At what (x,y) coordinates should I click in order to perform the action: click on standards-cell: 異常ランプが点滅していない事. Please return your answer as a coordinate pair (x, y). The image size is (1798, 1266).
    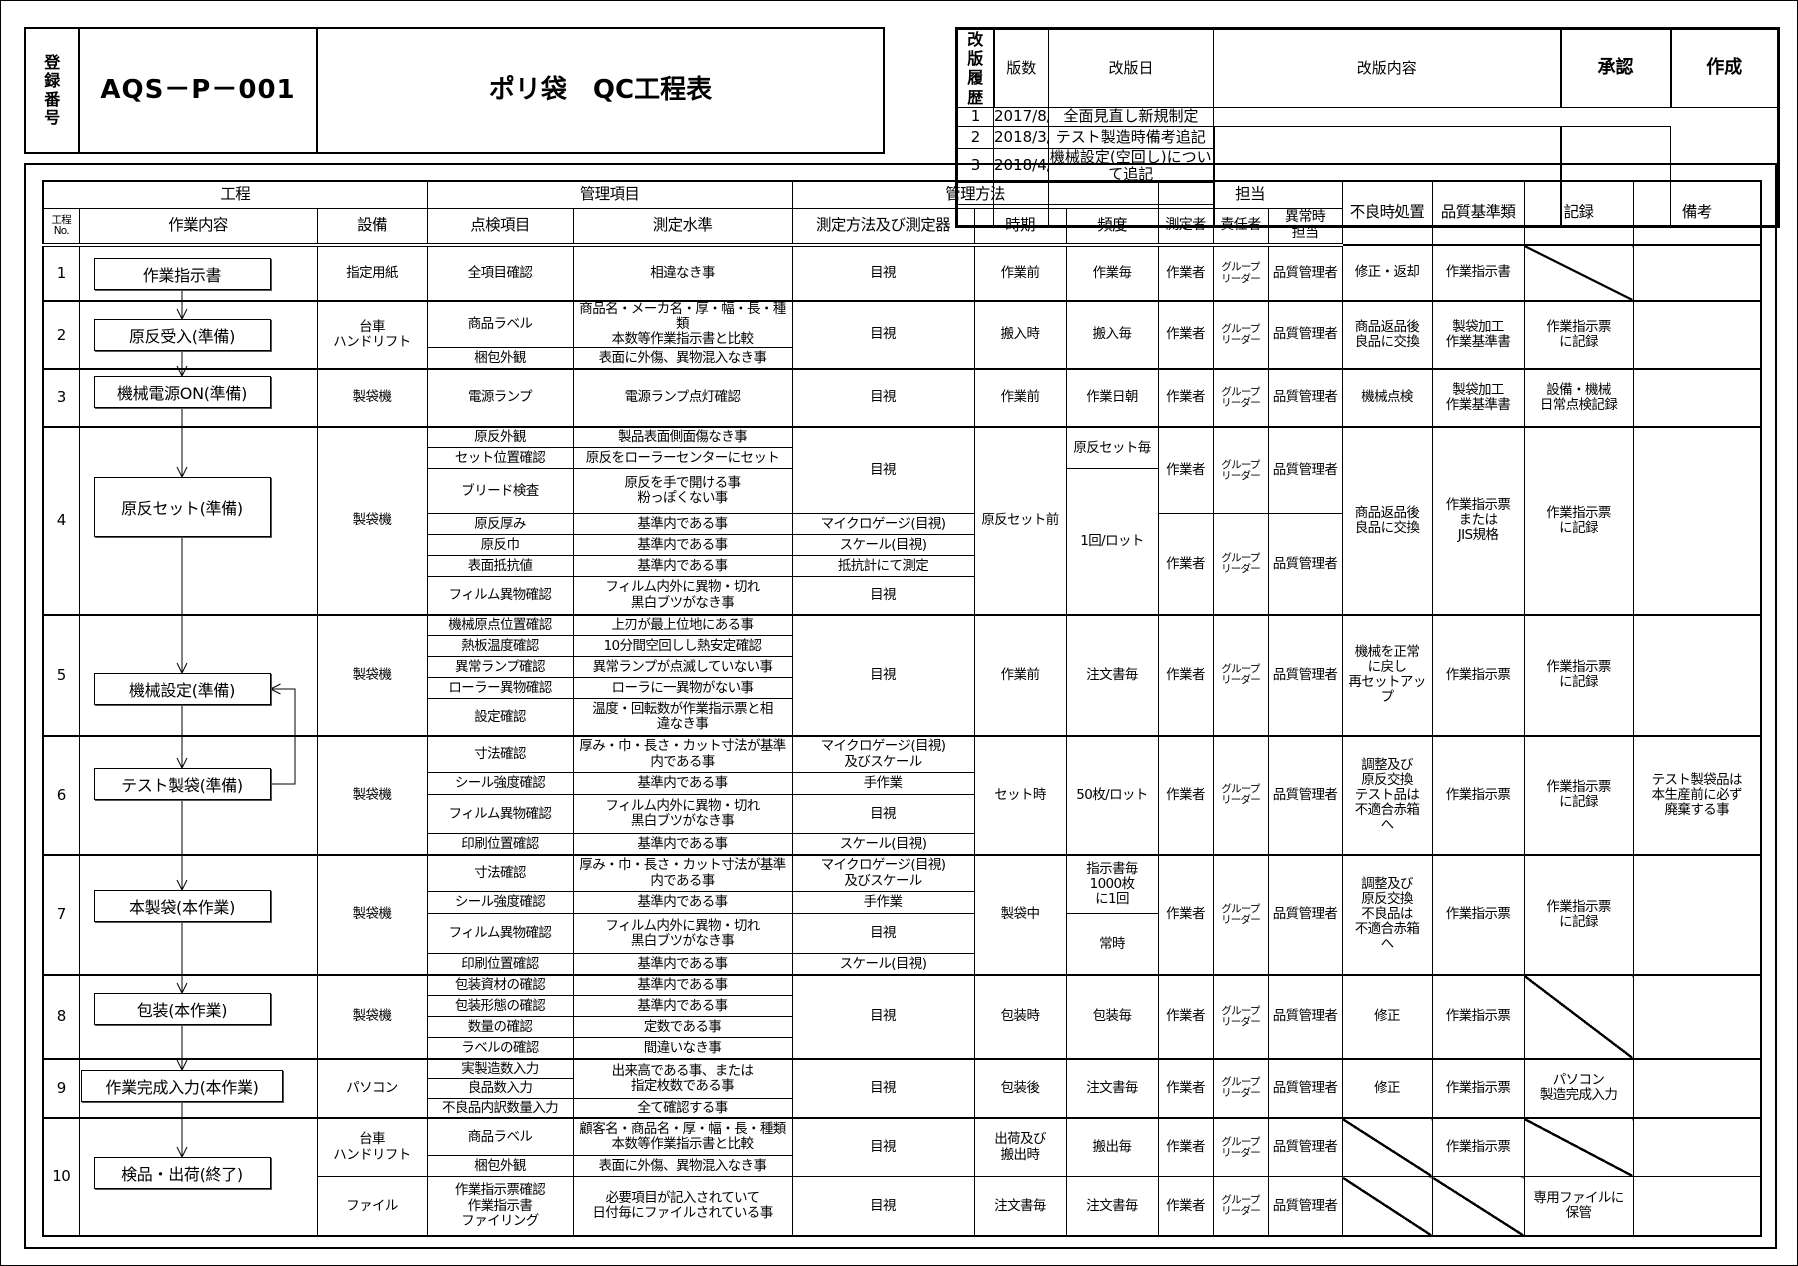
    Looking at the image, I should click on (682, 667).